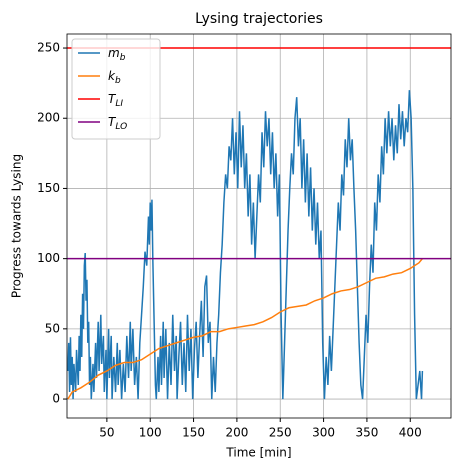 Image resolution: width=463 pixels, height=470 pixels. What do you see at coordinates (115, 100) in the screenshot?
I see `legend-label: TLI` at bounding box center [115, 100].